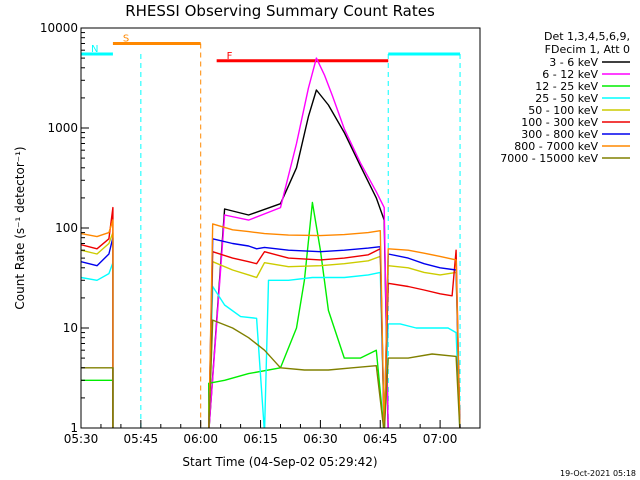 The height and width of the screenshot is (480, 640). I want to click on y-tick-label: 100, so click(66, 228).